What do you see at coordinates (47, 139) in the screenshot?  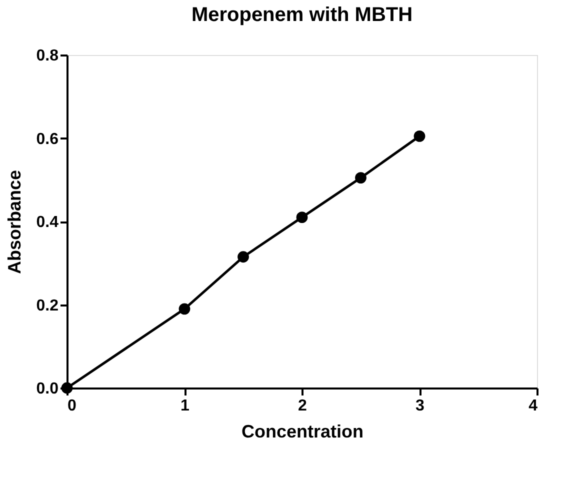 I see `y-tick-label: 0.6` at bounding box center [47, 139].